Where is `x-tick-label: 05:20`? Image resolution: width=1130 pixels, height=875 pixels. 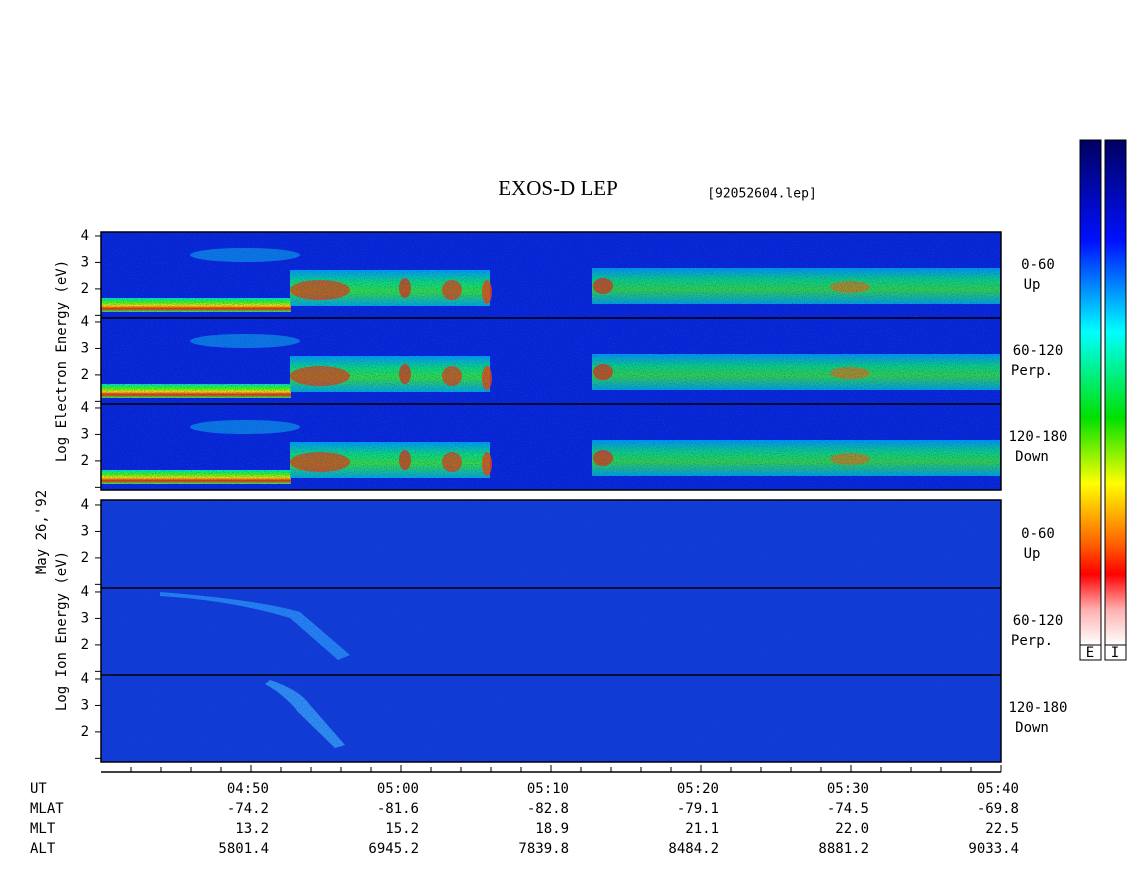 x-tick-label: 05:20 is located at coordinates (698, 789).